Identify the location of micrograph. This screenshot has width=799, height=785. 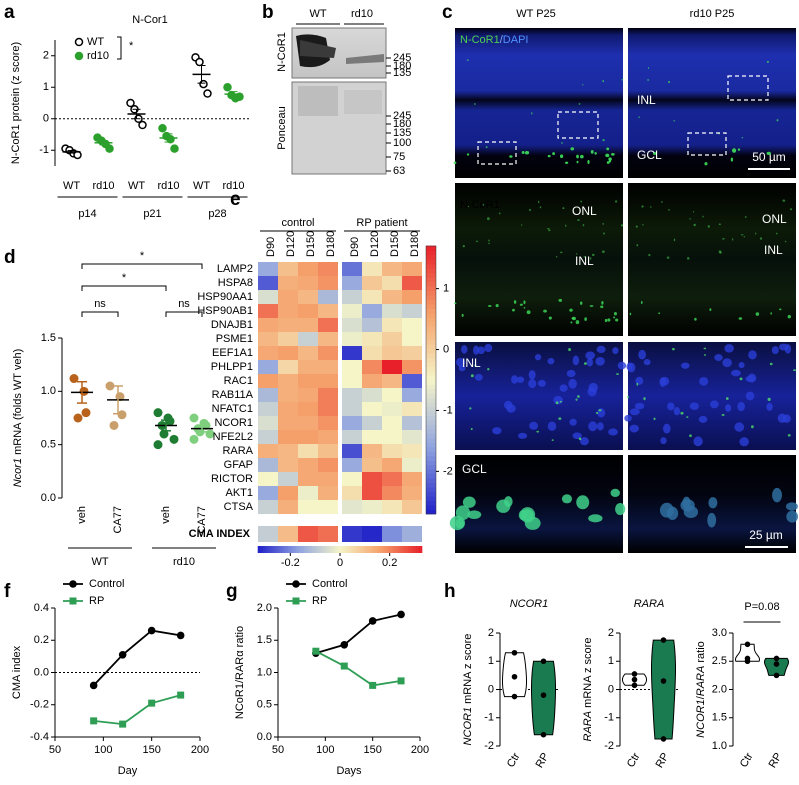
(539, 504).